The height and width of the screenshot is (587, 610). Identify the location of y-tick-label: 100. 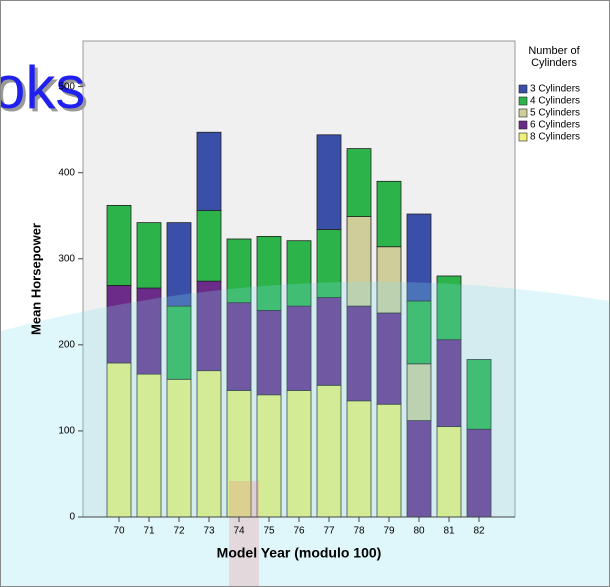
(66, 431).